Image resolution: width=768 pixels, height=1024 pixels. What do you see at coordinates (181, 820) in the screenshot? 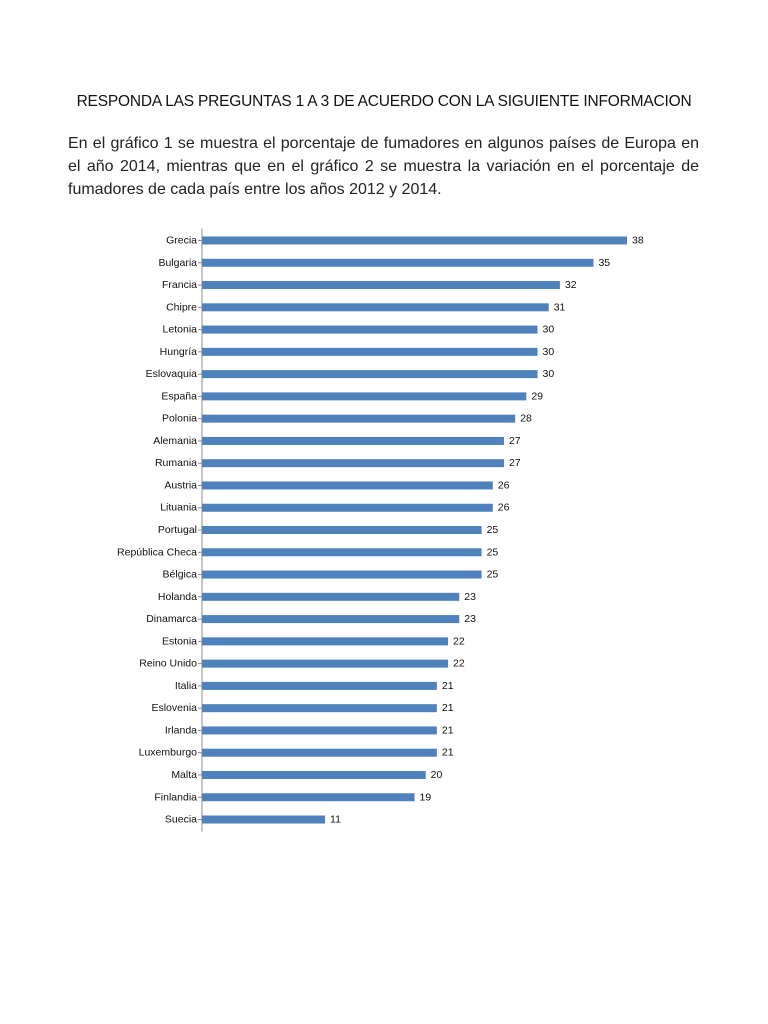
I see `category-label: Suecia` at bounding box center [181, 820].